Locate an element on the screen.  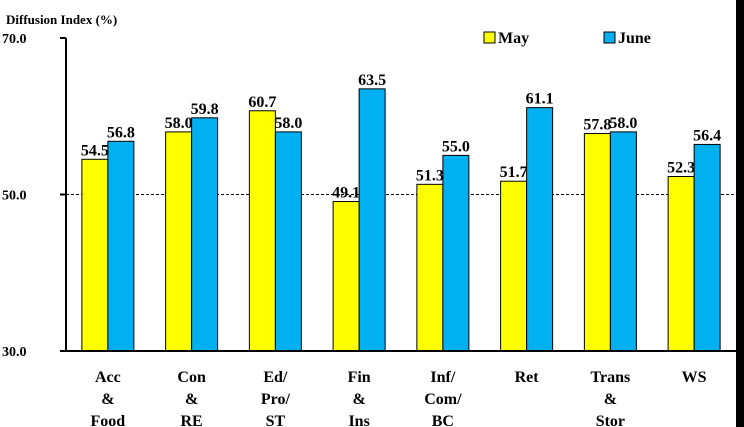
y-tick-label: 50.0 is located at coordinates (14, 196).